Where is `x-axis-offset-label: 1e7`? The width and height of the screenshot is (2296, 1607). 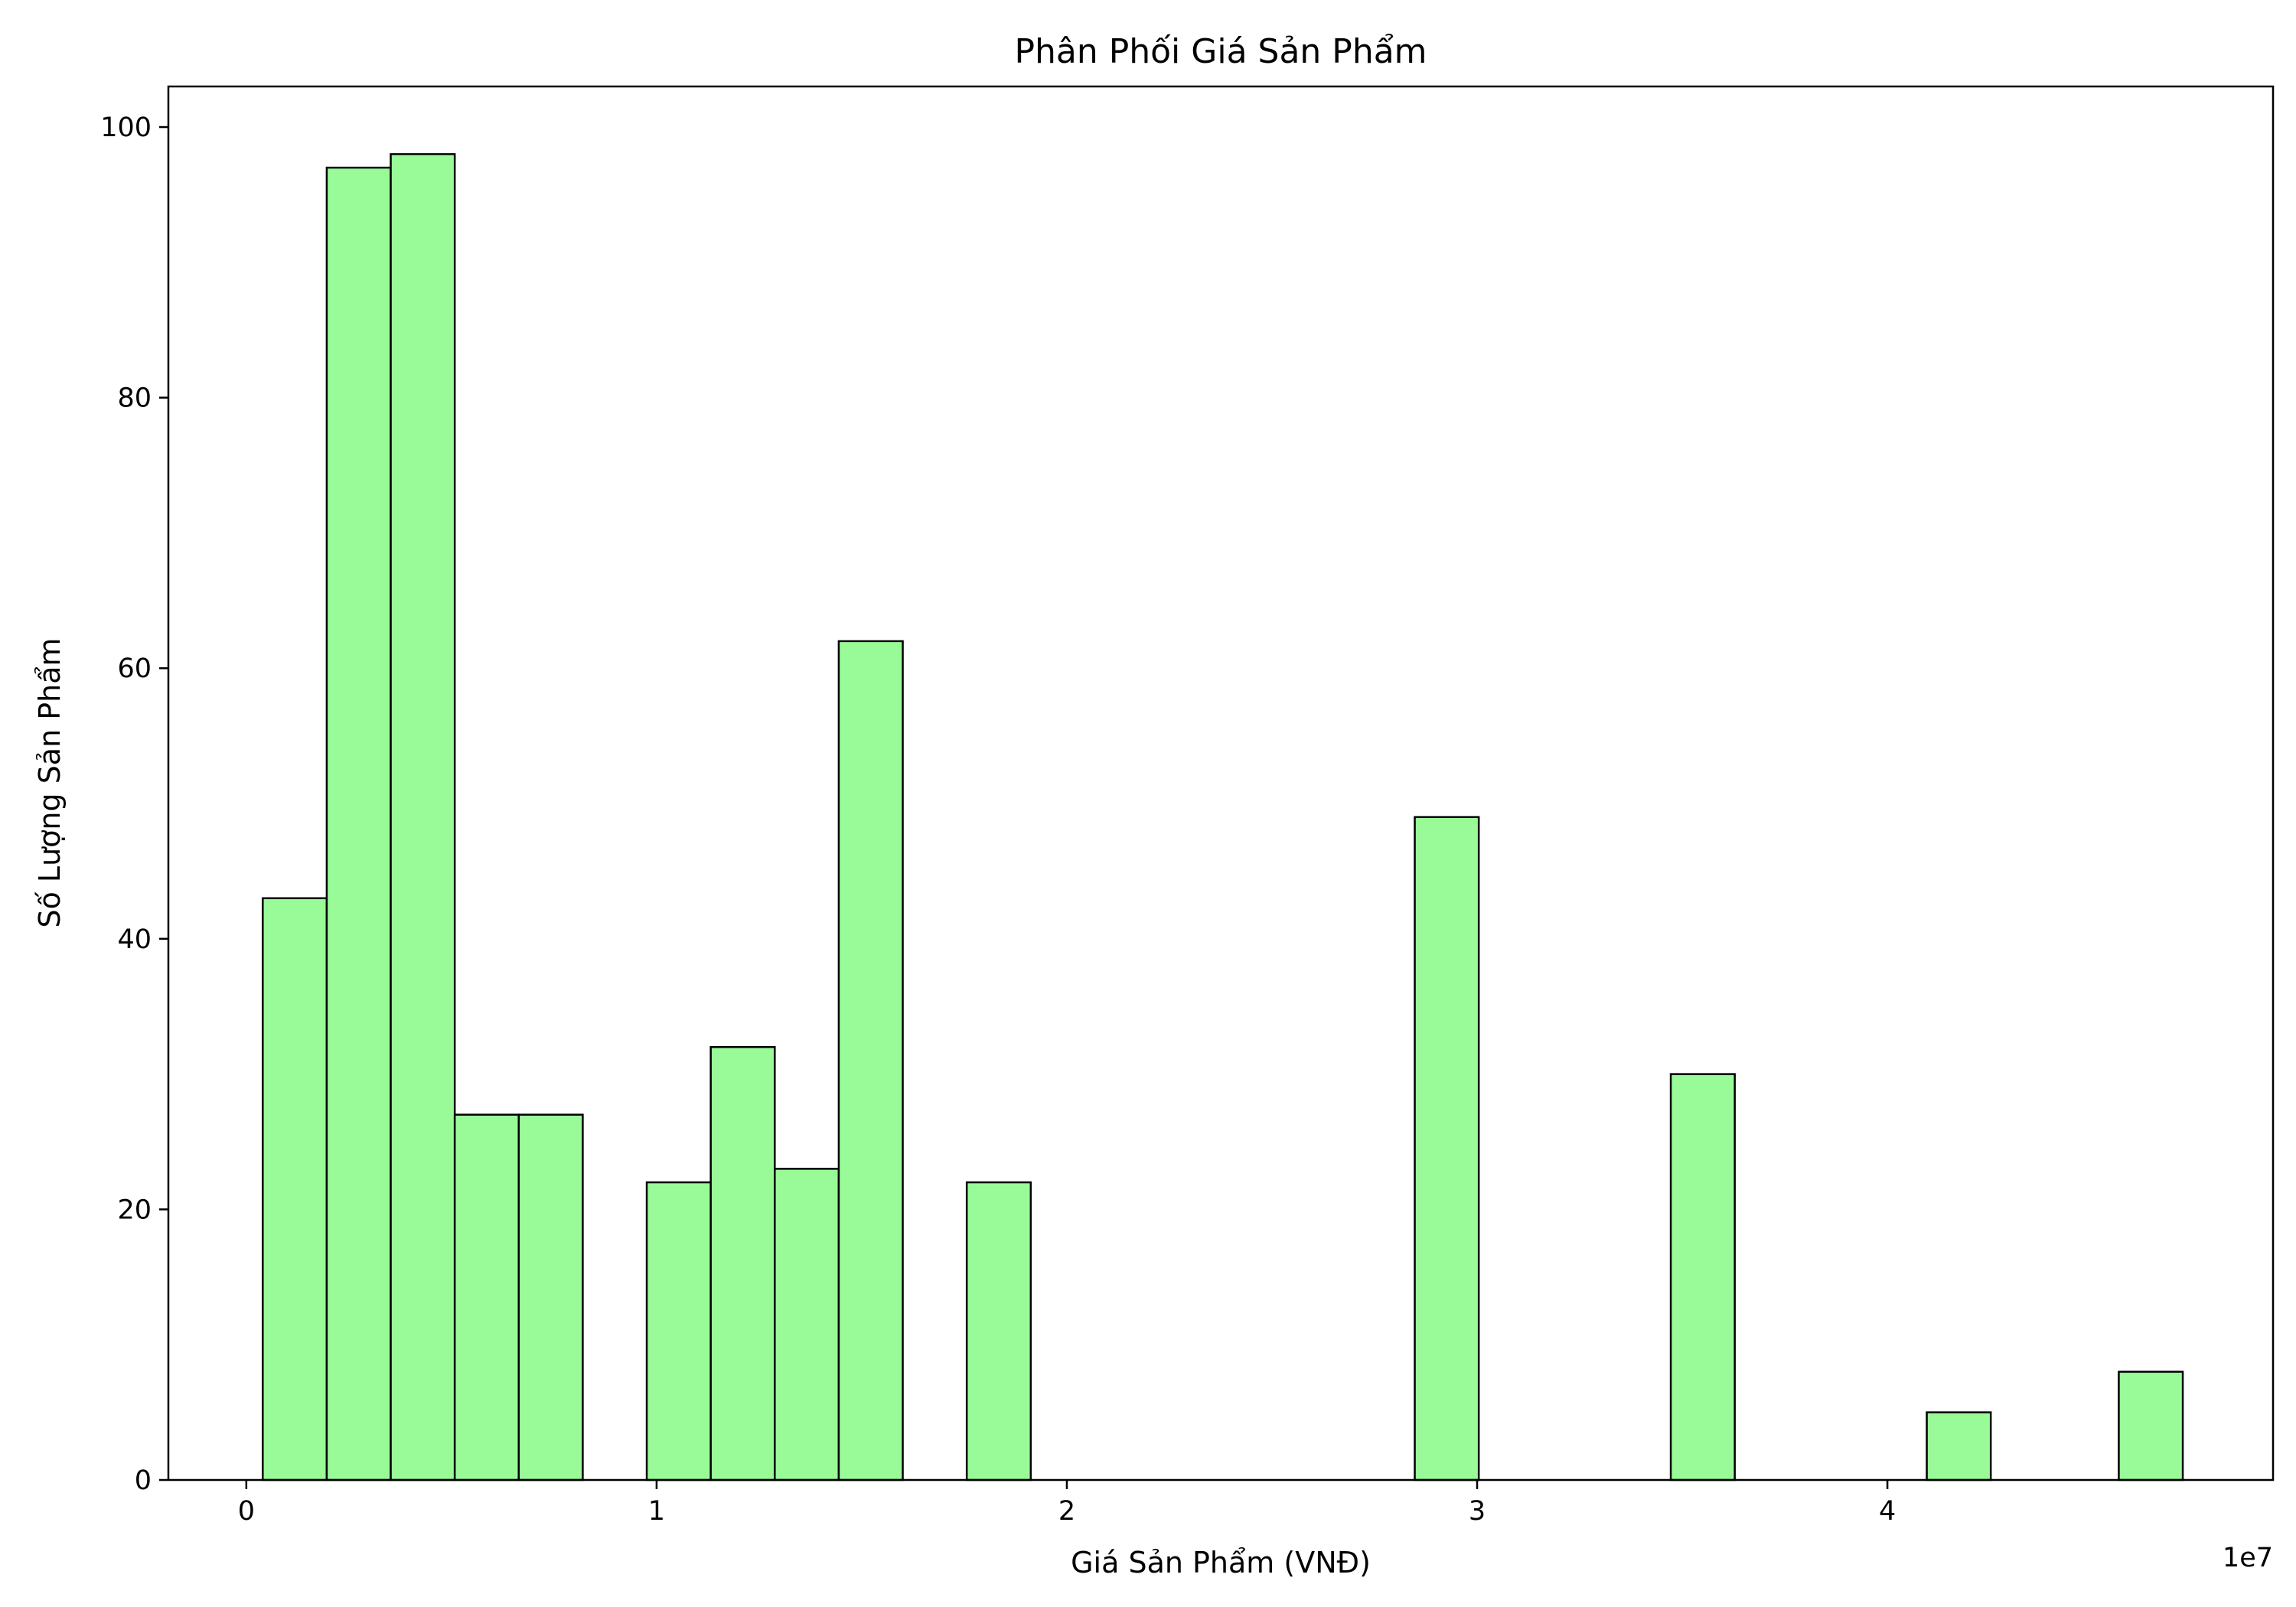
x-axis-offset-label: 1e7 is located at coordinates (2248, 1558).